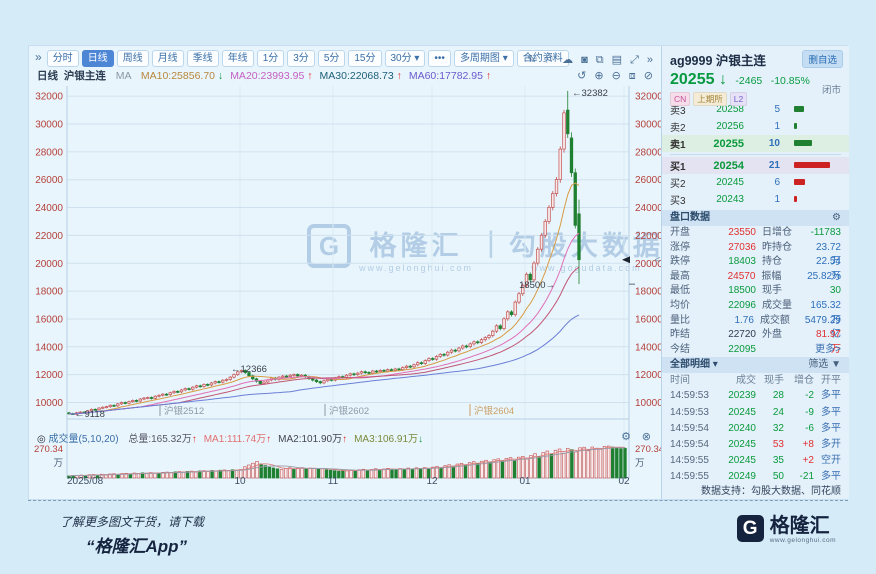  I want to click on zoom-in-icon: ⊕, so click(599, 76).